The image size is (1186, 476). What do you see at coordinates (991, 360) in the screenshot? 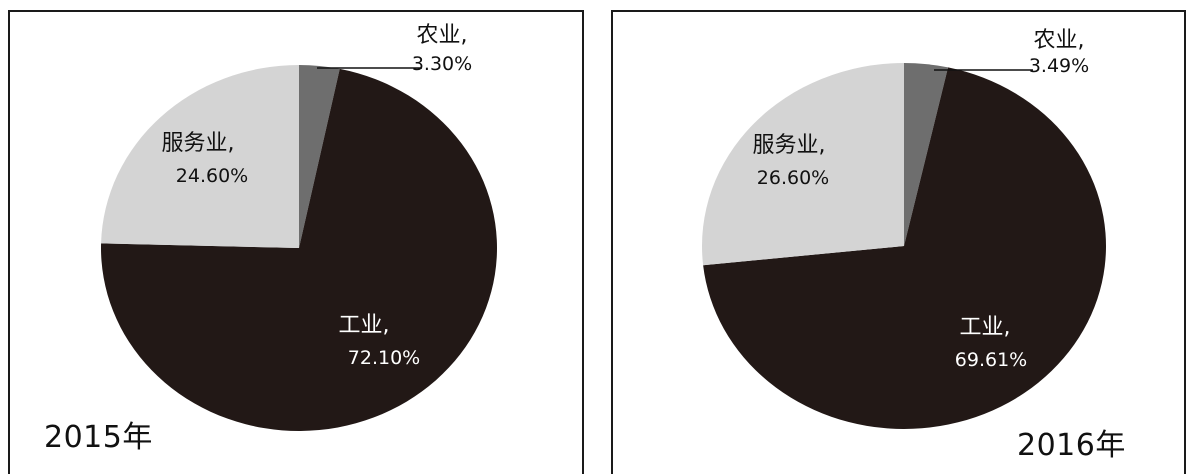
I see `slice-value-label-1-1: 69.61%` at bounding box center [991, 360].